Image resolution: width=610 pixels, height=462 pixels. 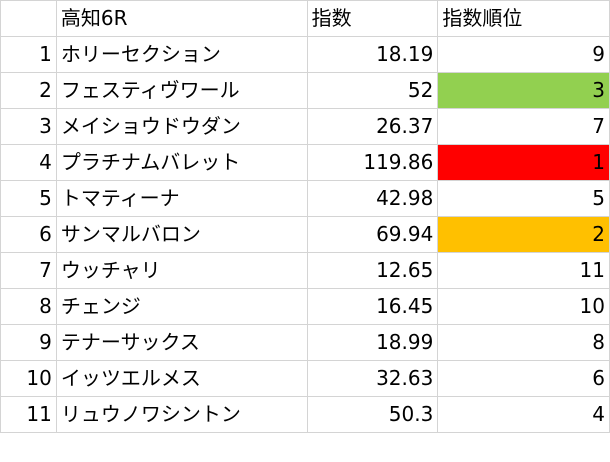 I want to click on row-number-cell: 11, so click(x=28, y=414).